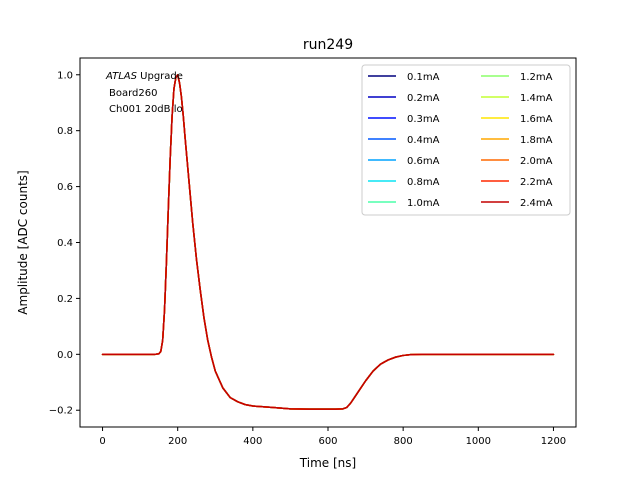 This screenshot has width=640, height=480. I want to click on y-axis-label: Amplitude [ADC counts], so click(23, 242).